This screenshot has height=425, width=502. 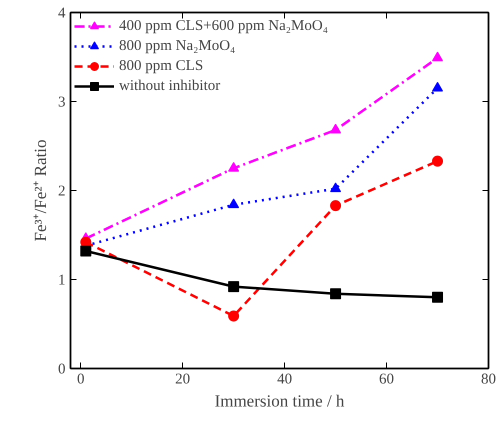 What do you see at coordinates (62, 14) in the screenshot?
I see `y-tick-label: 4` at bounding box center [62, 14].